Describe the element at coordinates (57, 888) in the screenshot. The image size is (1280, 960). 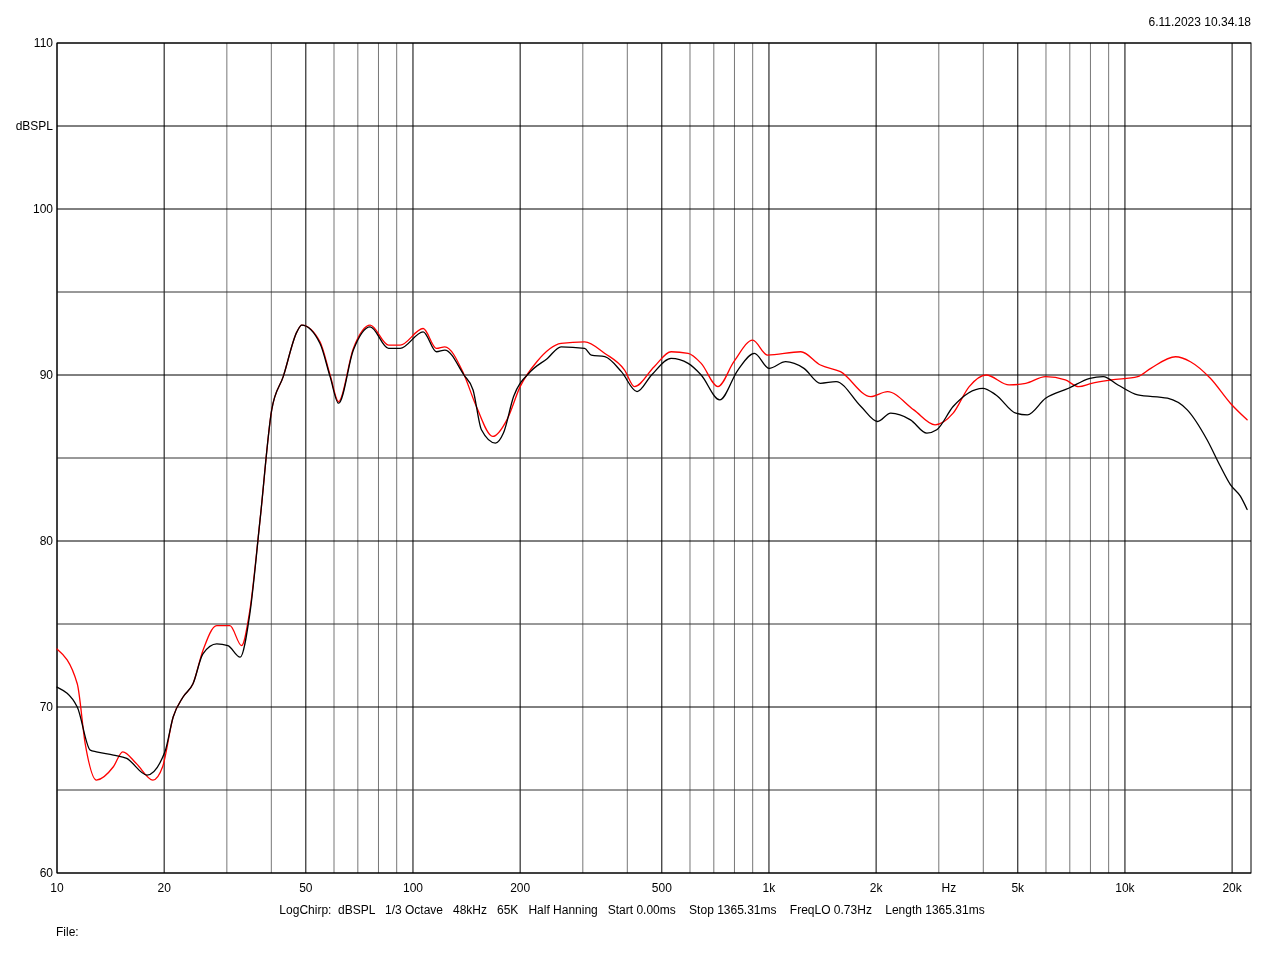
I see `x-tick-label: 10` at that location.